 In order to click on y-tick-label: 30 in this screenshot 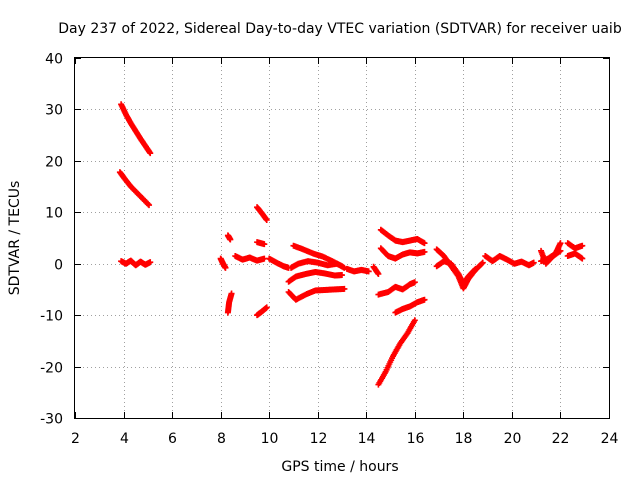, I will do `click(54, 111)`.